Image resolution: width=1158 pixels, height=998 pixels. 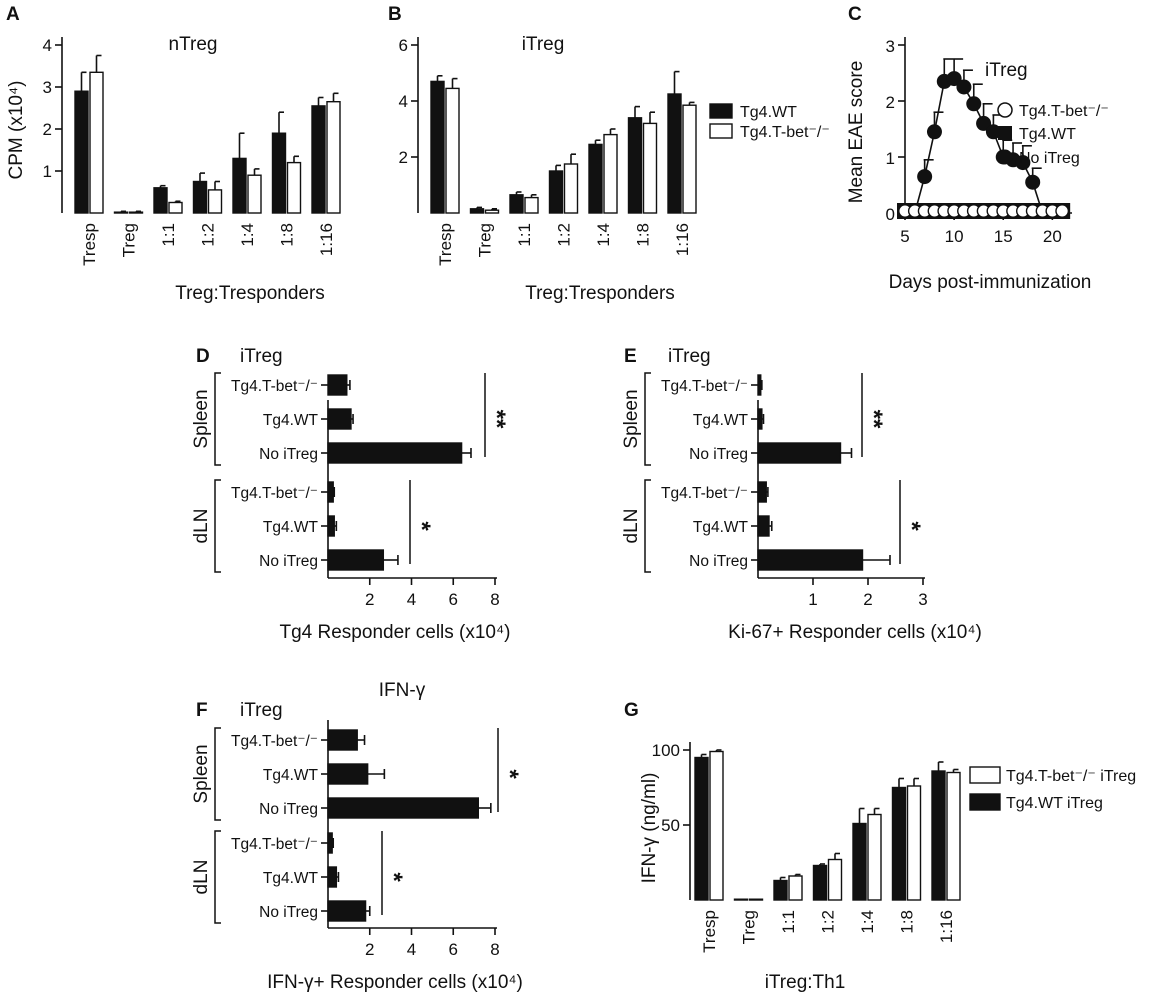 What do you see at coordinates (666, 750) in the screenshot?
I see `y-tick-label: 100` at bounding box center [666, 750].